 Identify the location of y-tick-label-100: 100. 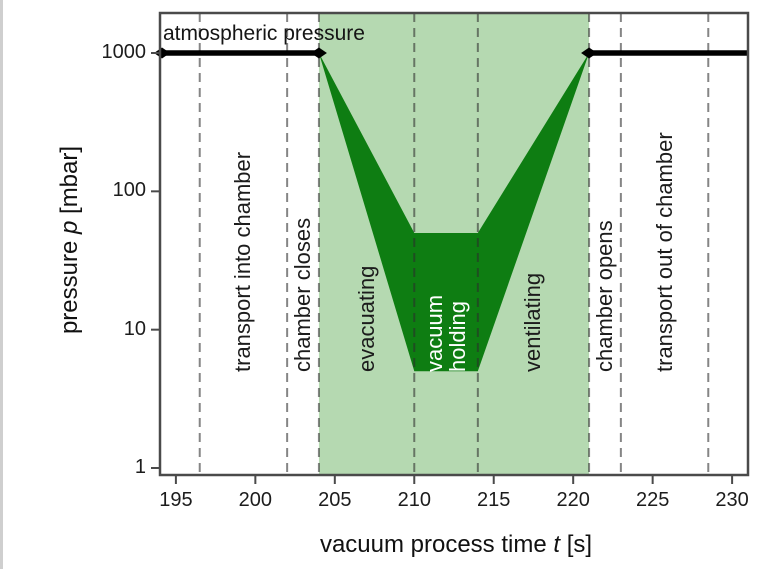
(129, 190).